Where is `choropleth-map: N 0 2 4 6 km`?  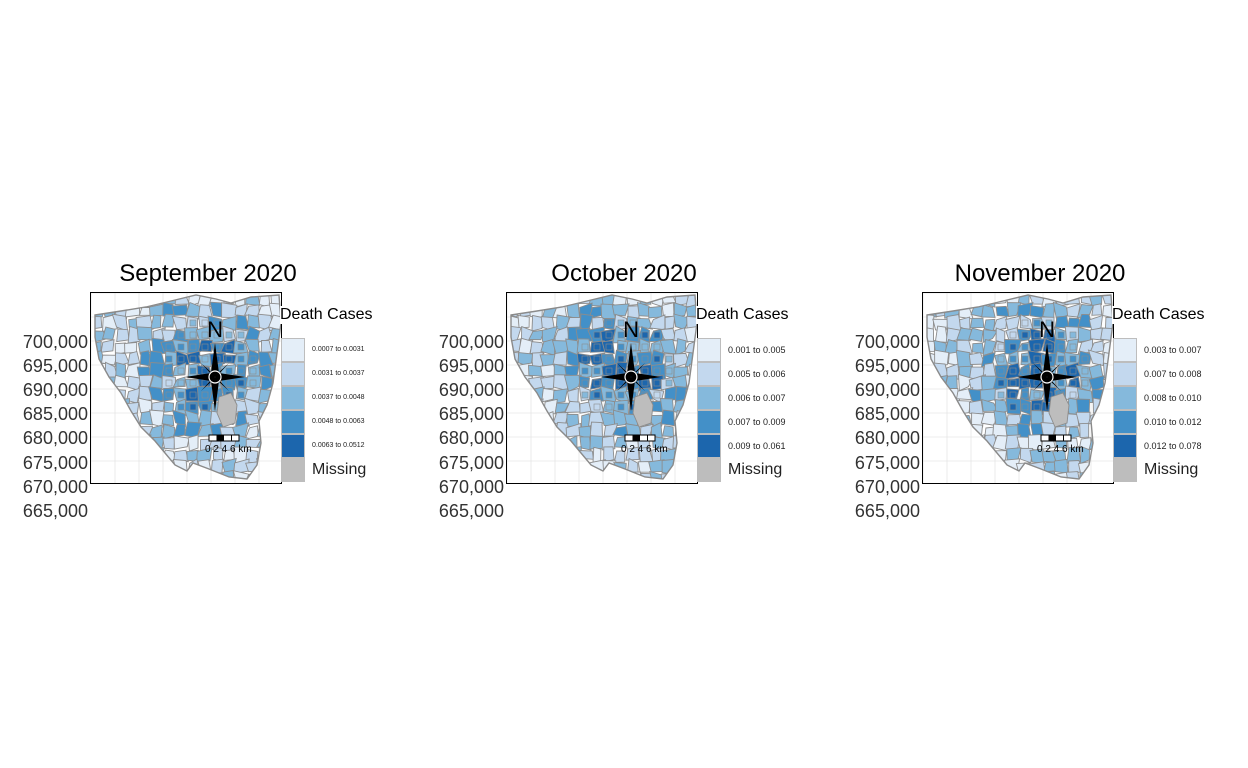 choropleth-map: N 0 2 4 6 km is located at coordinates (602, 388).